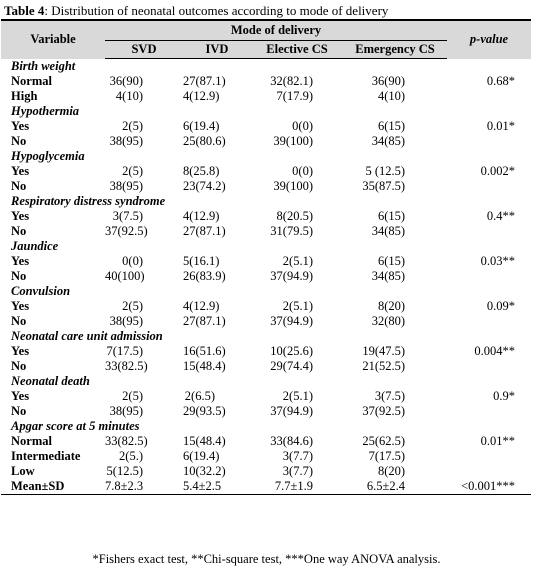  I want to click on cell-ivd: 16(51.6), so click(204, 351).